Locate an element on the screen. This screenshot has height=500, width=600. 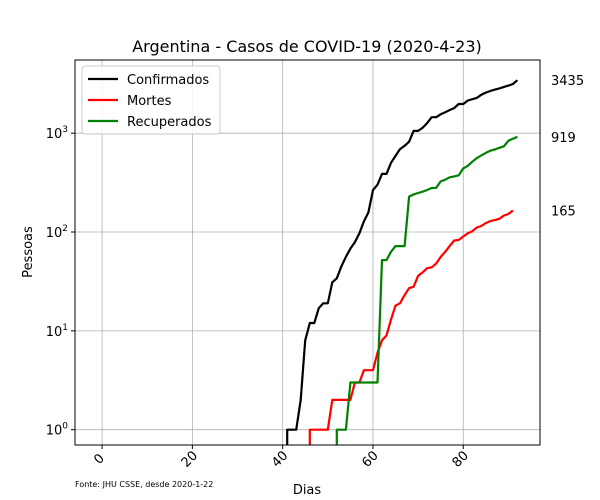
end-label-mortes: 165 is located at coordinates (563, 212).